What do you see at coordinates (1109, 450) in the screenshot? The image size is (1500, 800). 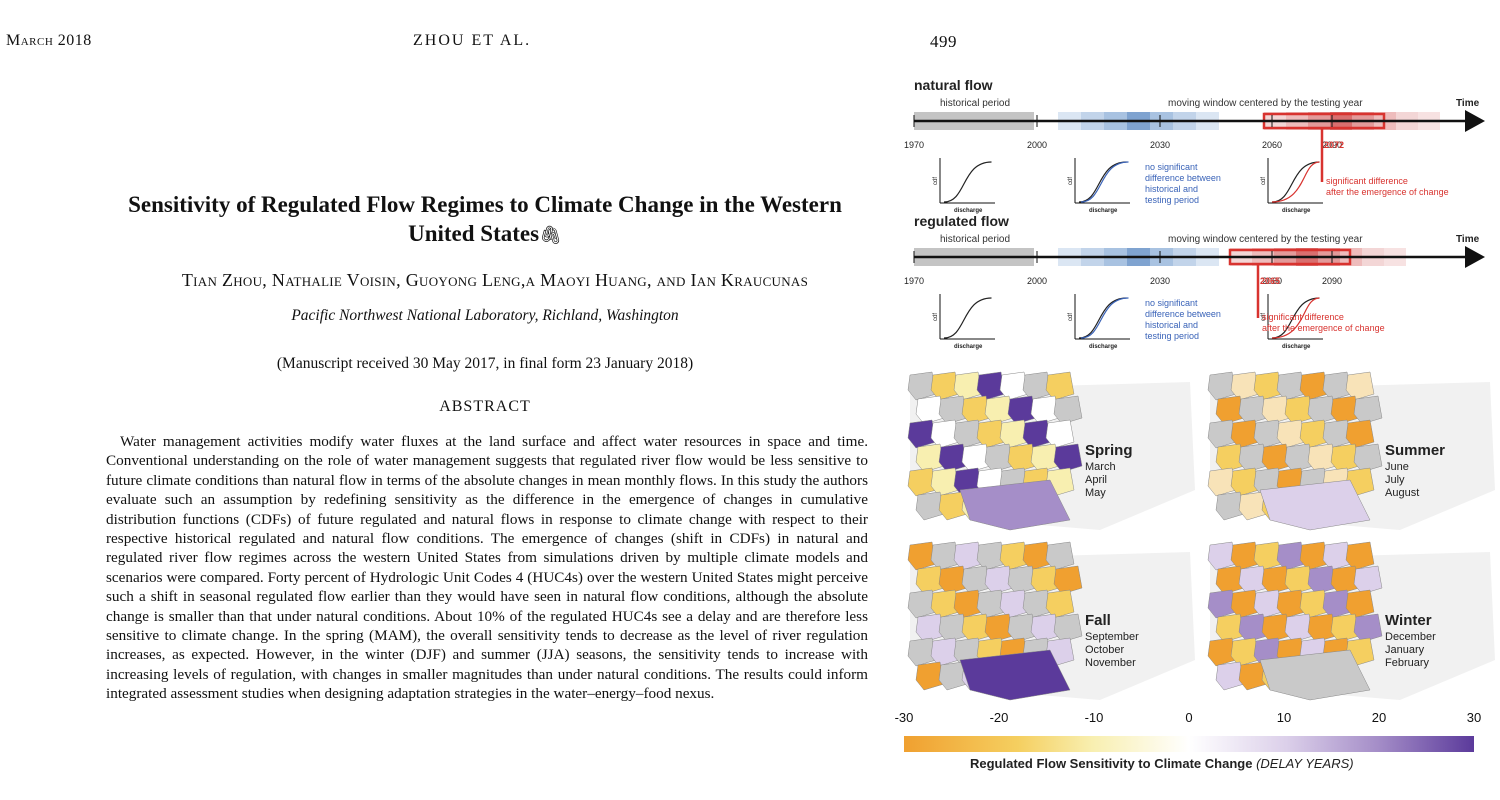 I see `season-label: Spring` at bounding box center [1109, 450].